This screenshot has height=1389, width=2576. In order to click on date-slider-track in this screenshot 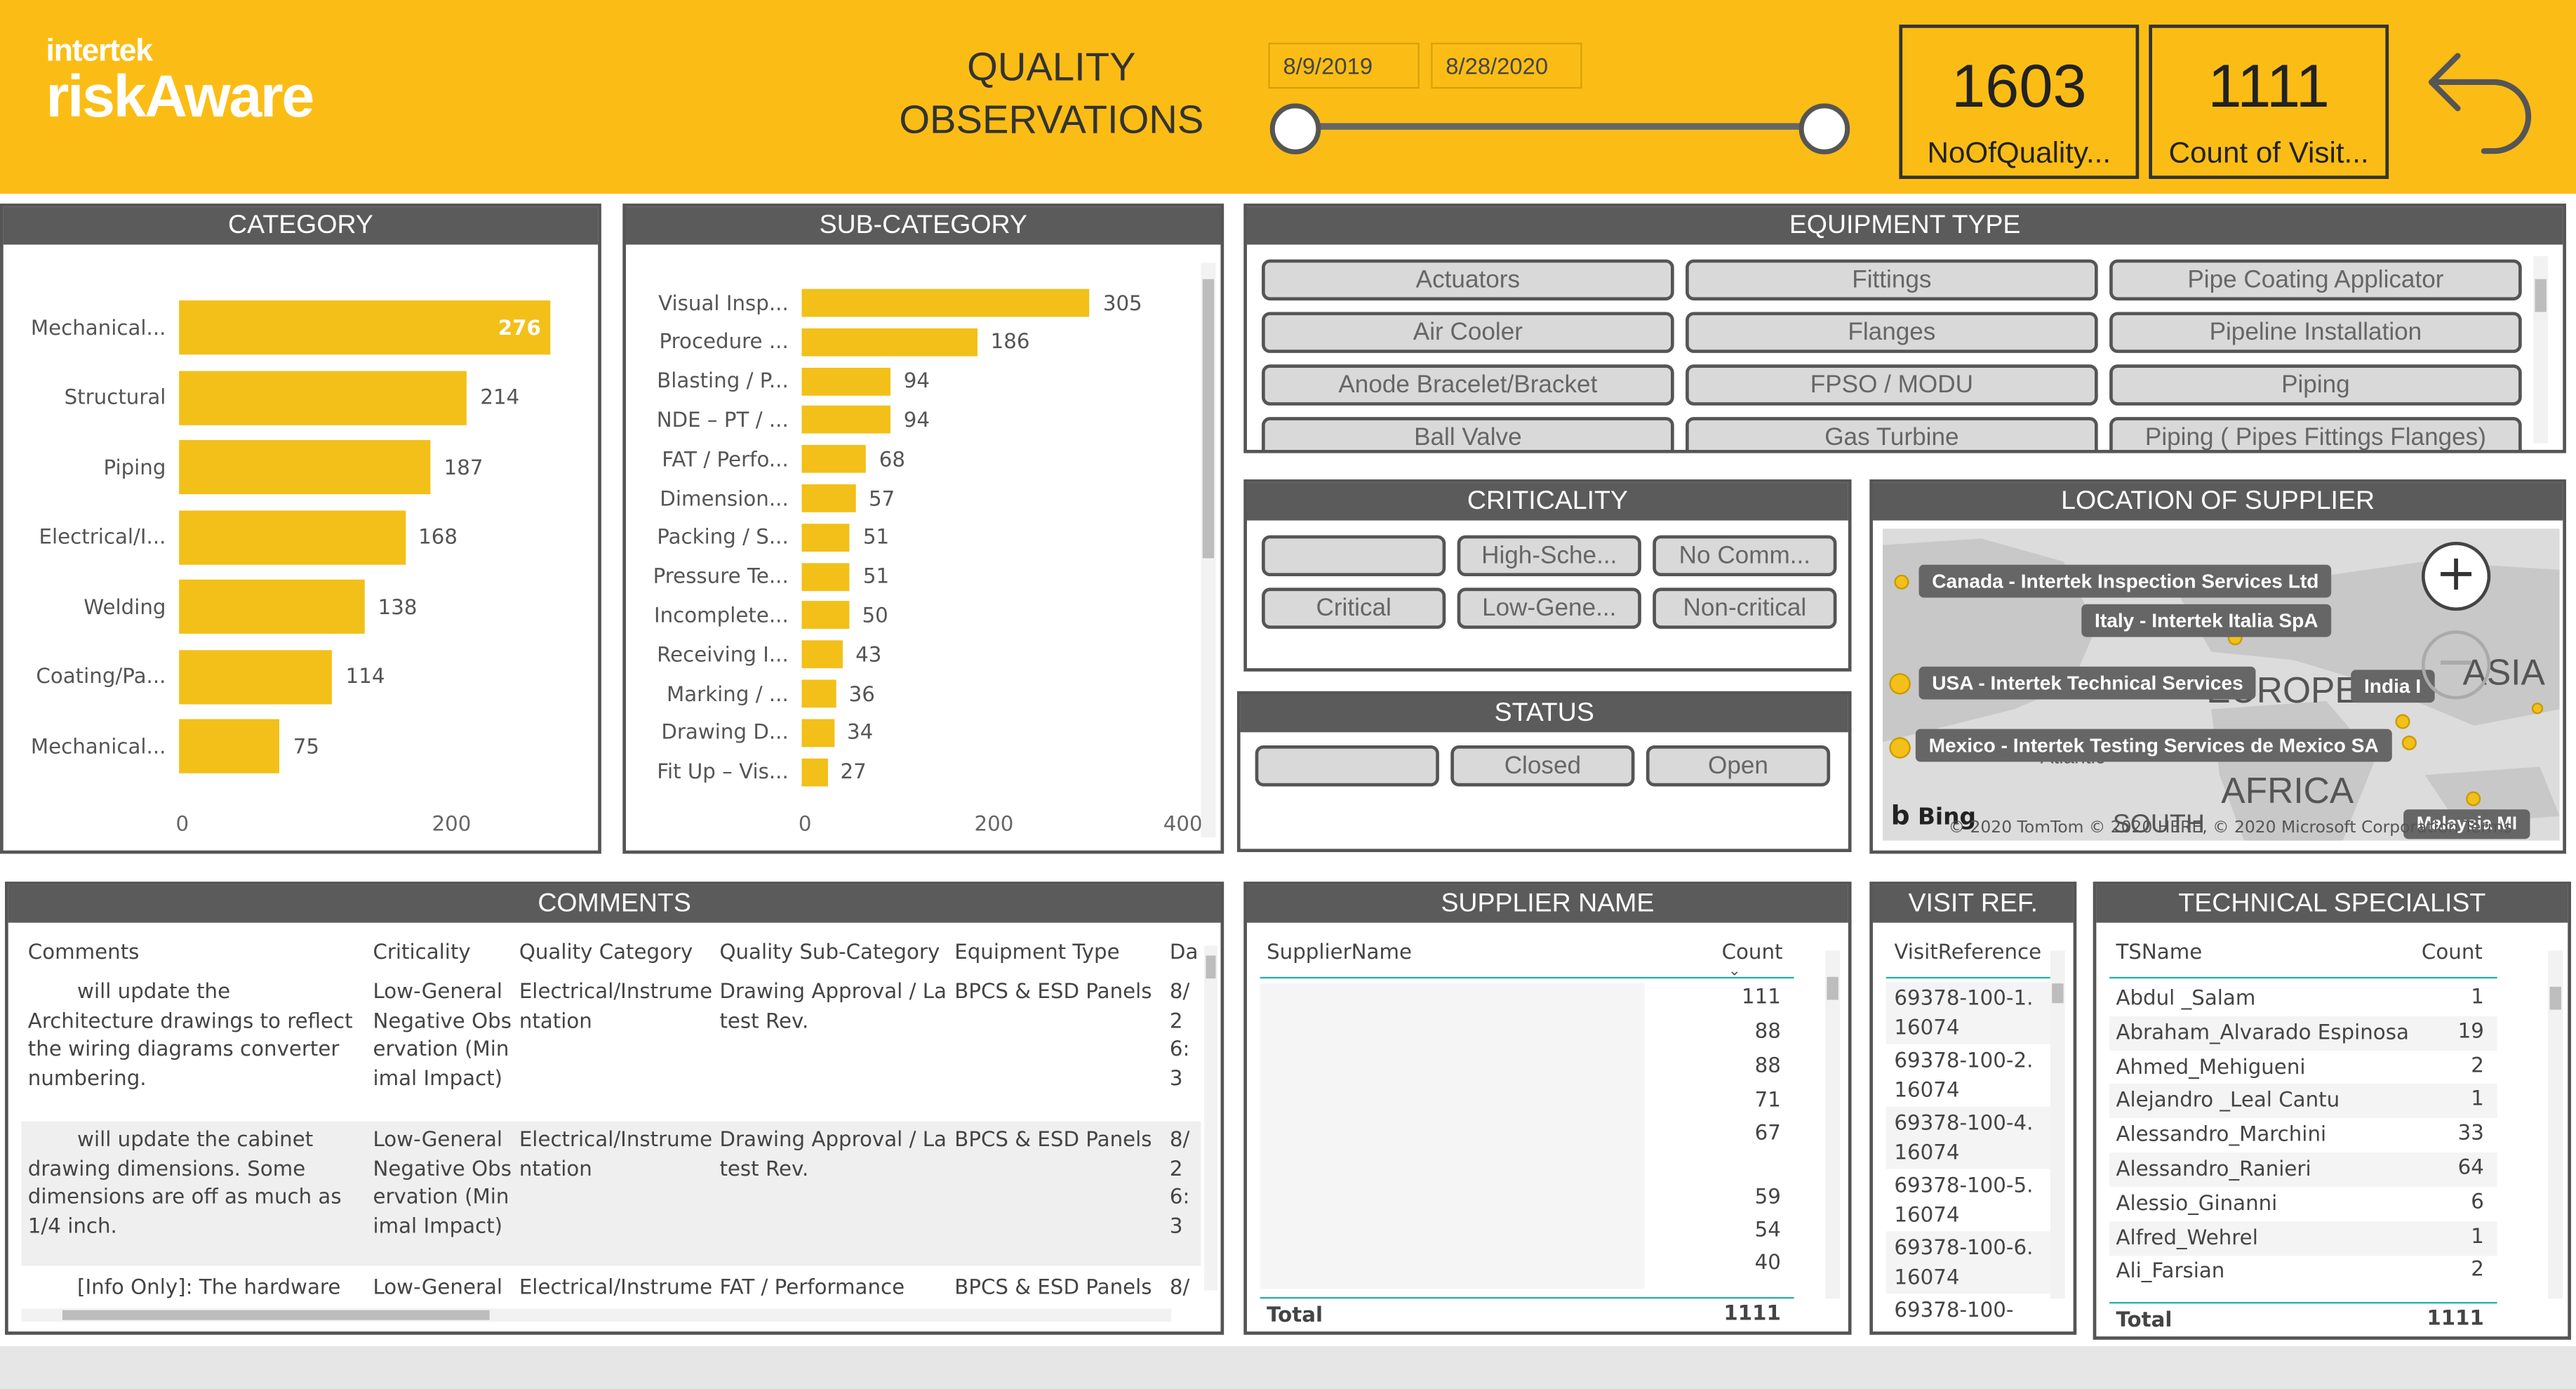, I will do `click(1559, 127)`.